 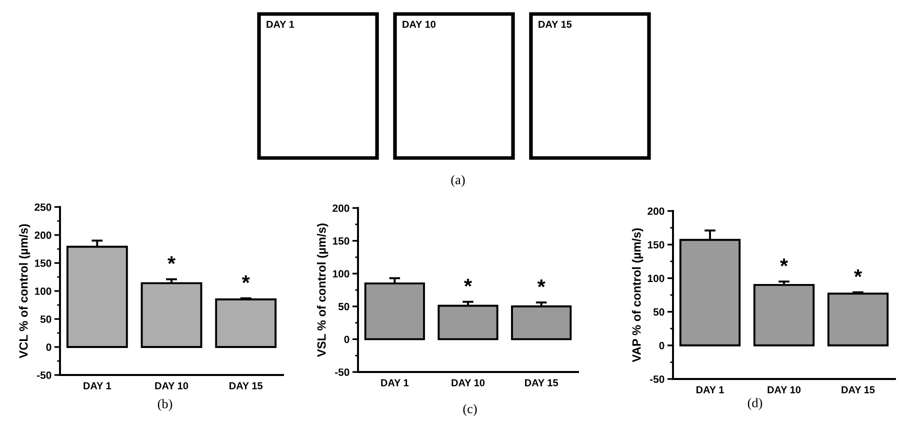 I want to click on category-label: DAY 10, so click(x=419, y=24).